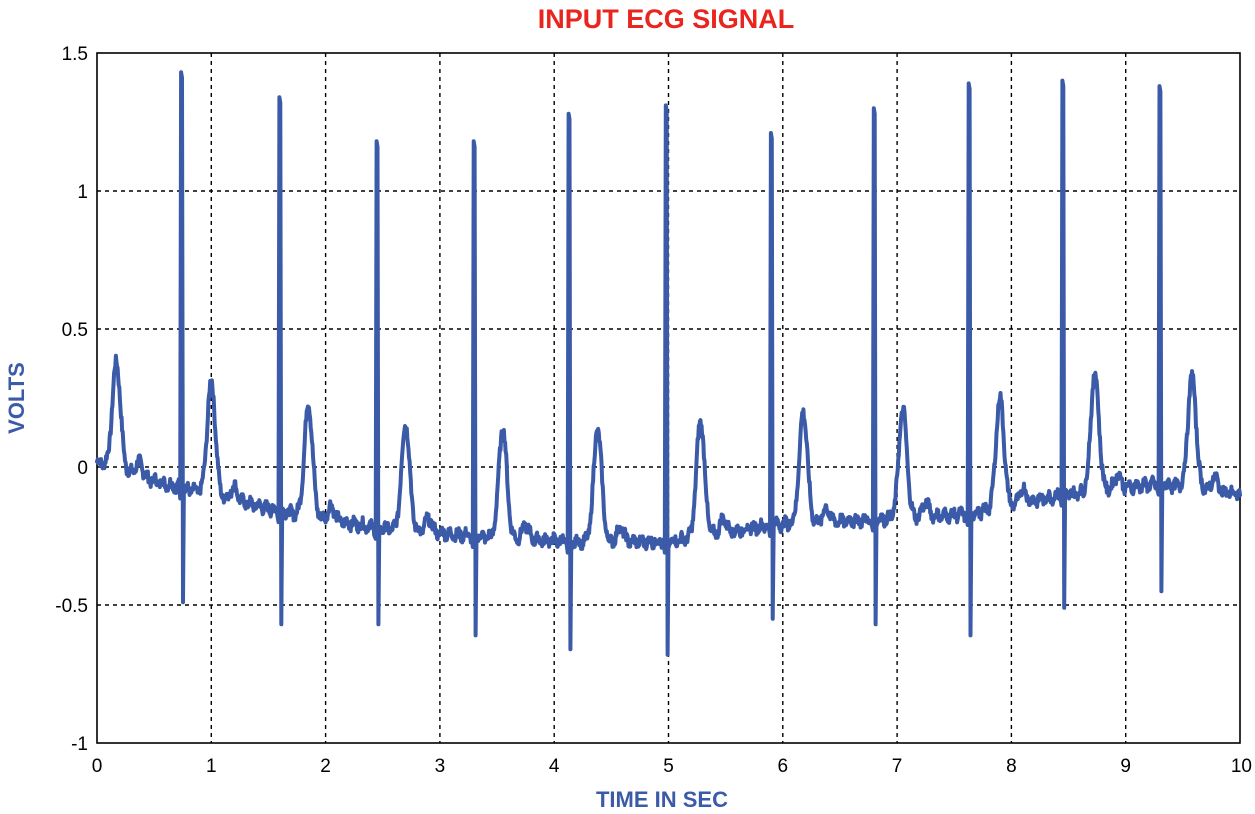  What do you see at coordinates (1011, 766) in the screenshot?
I see `x-tick-label: 8` at bounding box center [1011, 766].